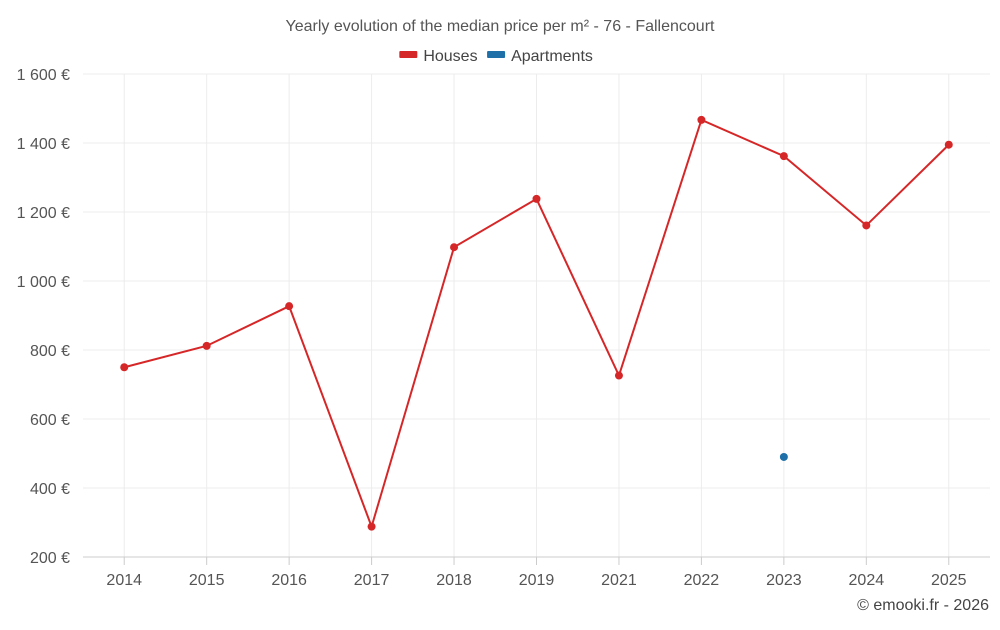 This screenshot has height=630, width=1000. What do you see at coordinates (50, 420) in the screenshot?
I see `y-tick-label: 600 €` at bounding box center [50, 420].